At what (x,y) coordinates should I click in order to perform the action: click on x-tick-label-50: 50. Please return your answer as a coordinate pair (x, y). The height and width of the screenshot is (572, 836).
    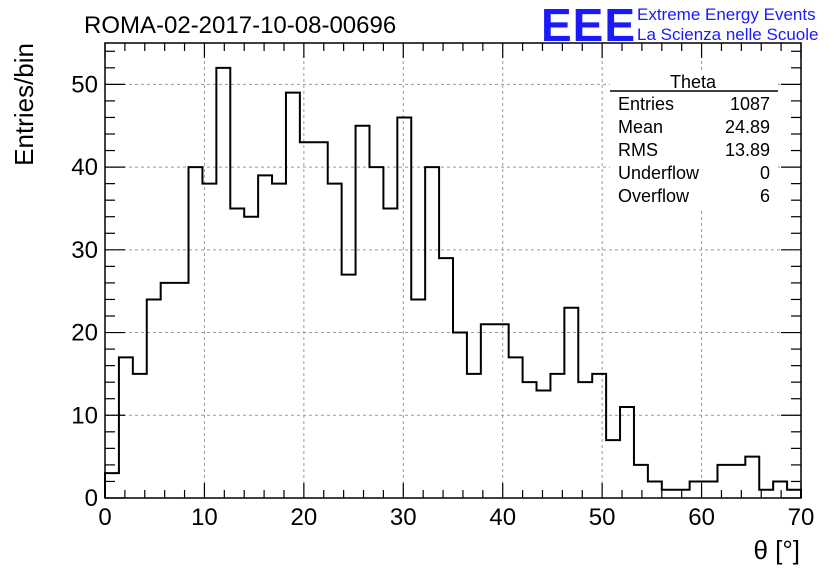
    Looking at the image, I should click on (602, 517).